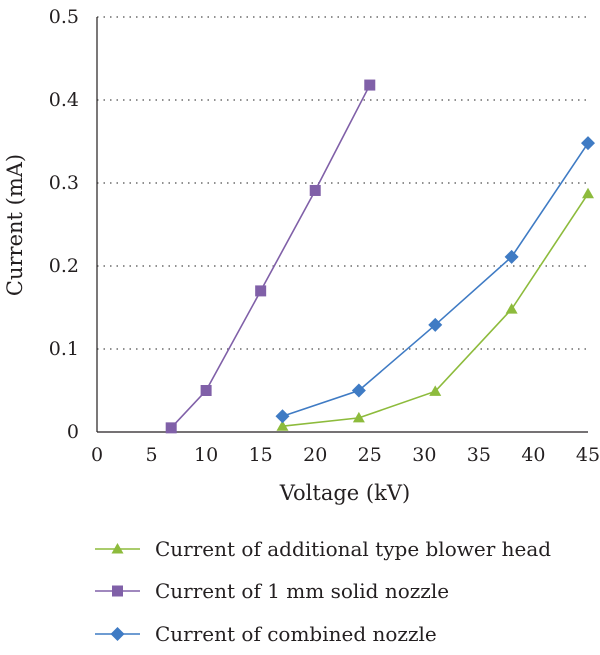 Image resolution: width=600 pixels, height=655 pixels. I want to click on y-tick-labels: 0 0.1 0.2 0.3 0.4 0.5, so click(64, 224).